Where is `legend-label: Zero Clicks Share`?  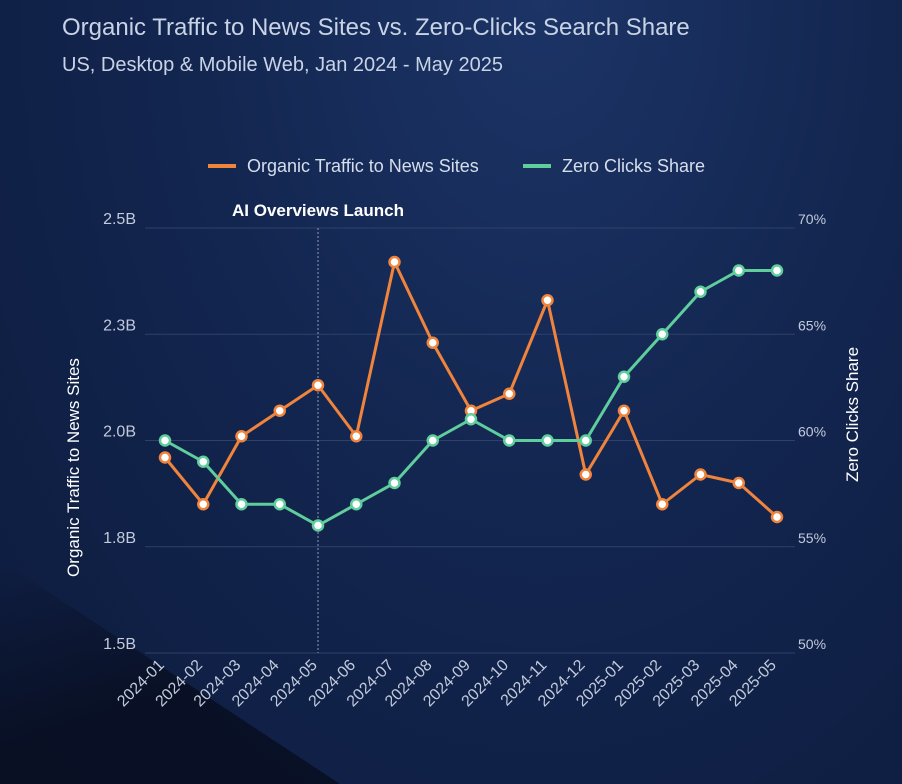 legend-label: Zero Clicks Share is located at coordinates (633, 166).